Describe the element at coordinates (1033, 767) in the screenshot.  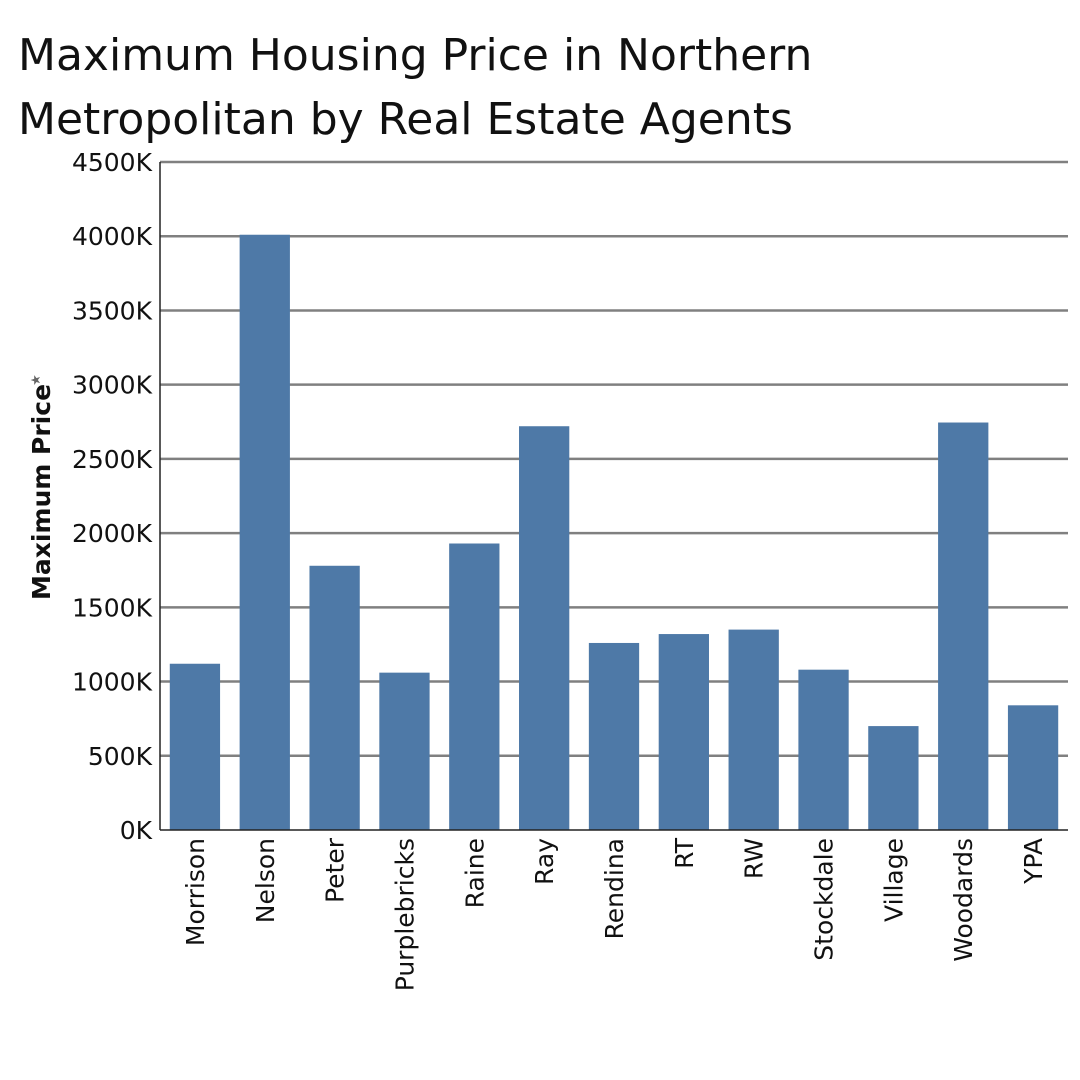
I see `bar-ypa` at that location.